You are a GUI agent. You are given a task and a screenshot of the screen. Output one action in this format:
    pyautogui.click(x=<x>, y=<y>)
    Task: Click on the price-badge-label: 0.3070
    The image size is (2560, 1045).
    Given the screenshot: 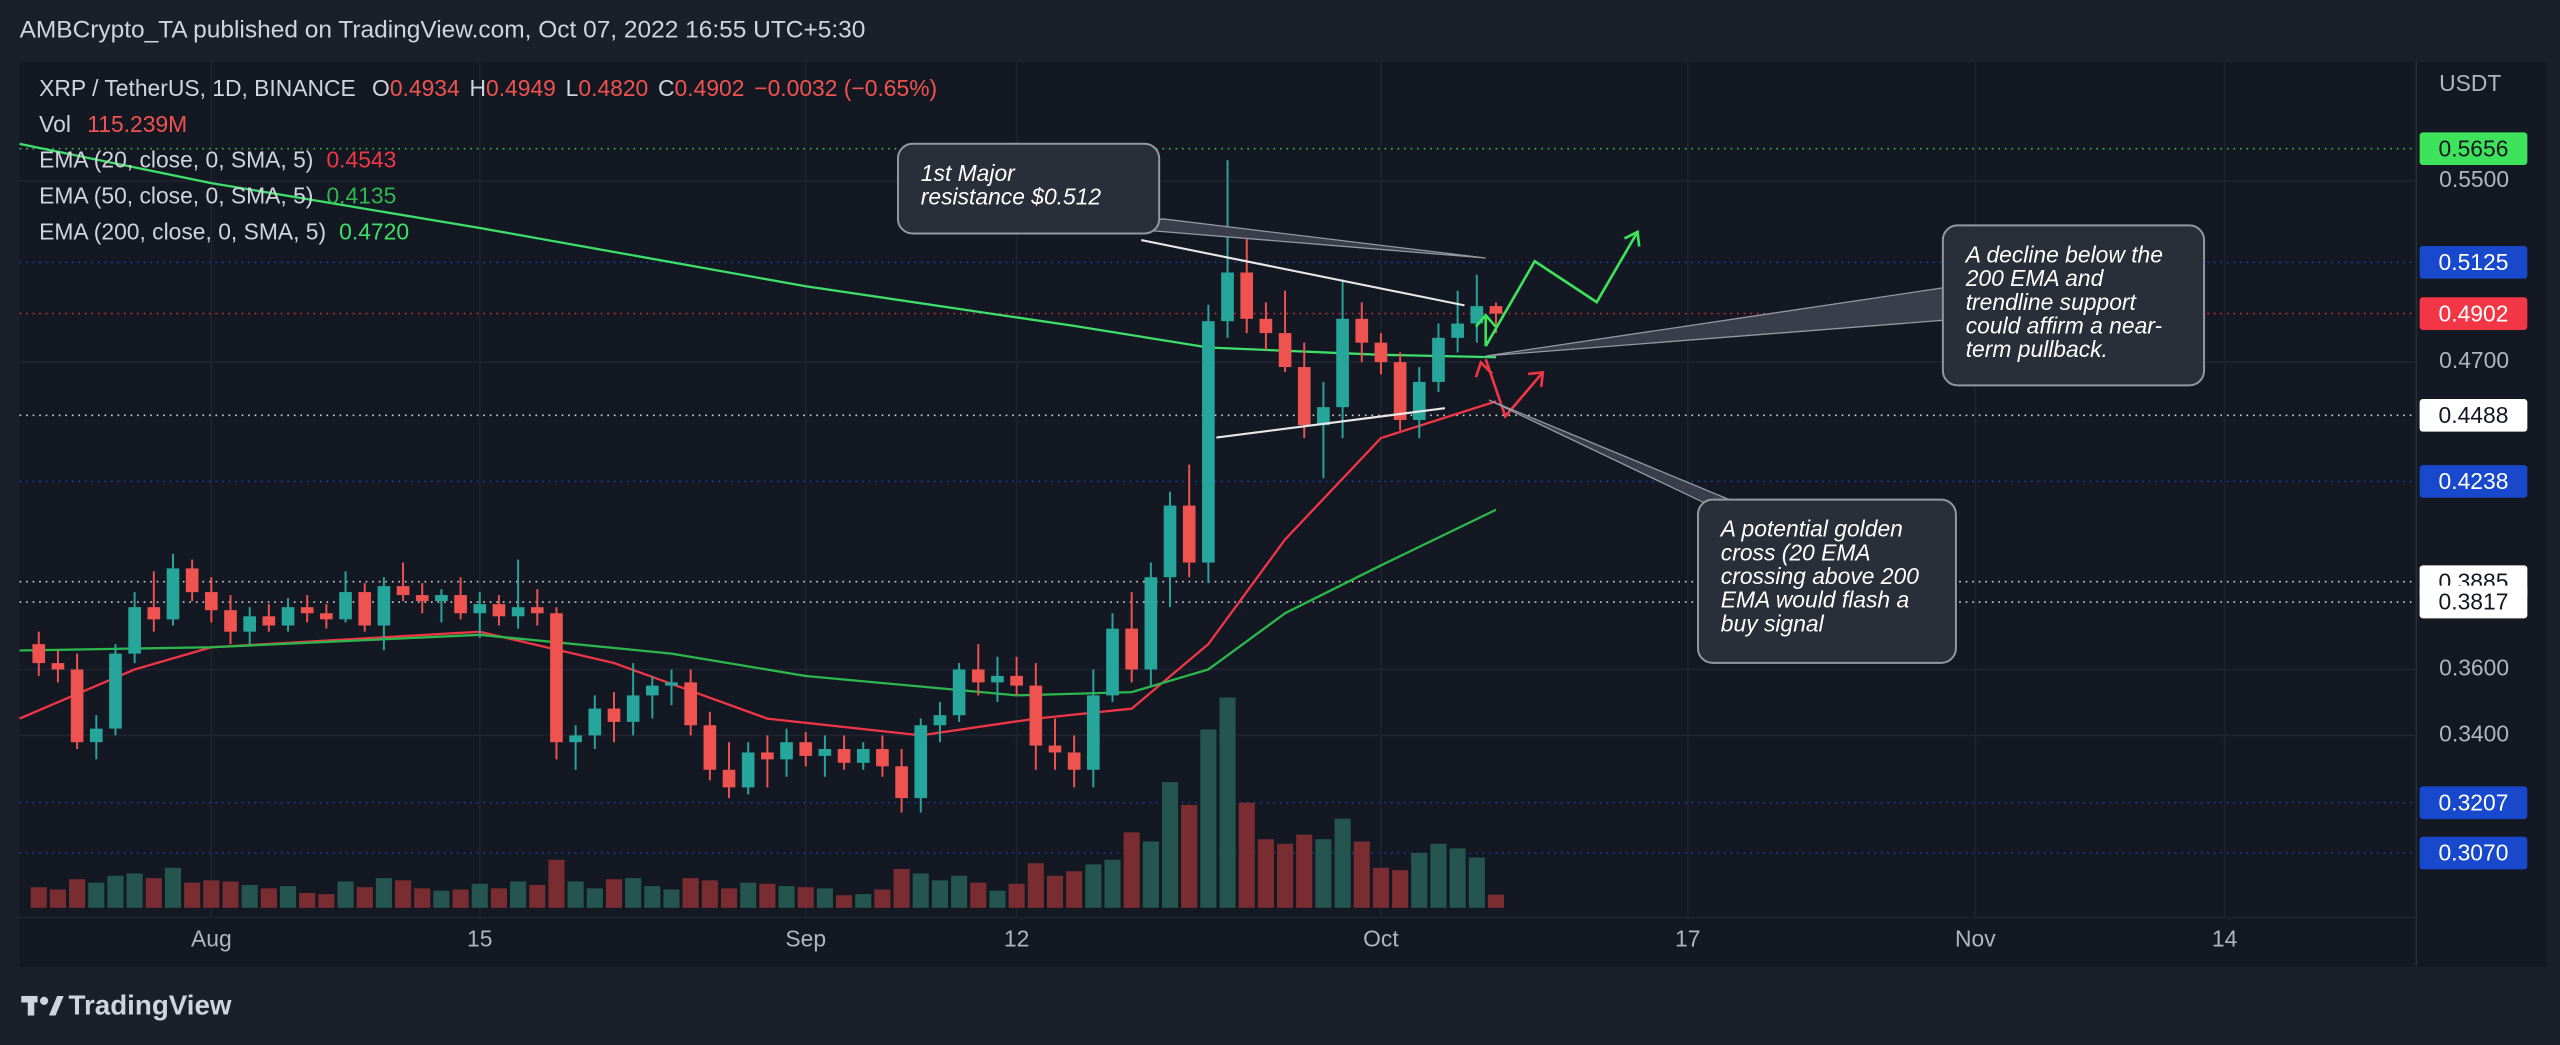 What is the action you would take?
    pyautogui.click(x=2474, y=853)
    